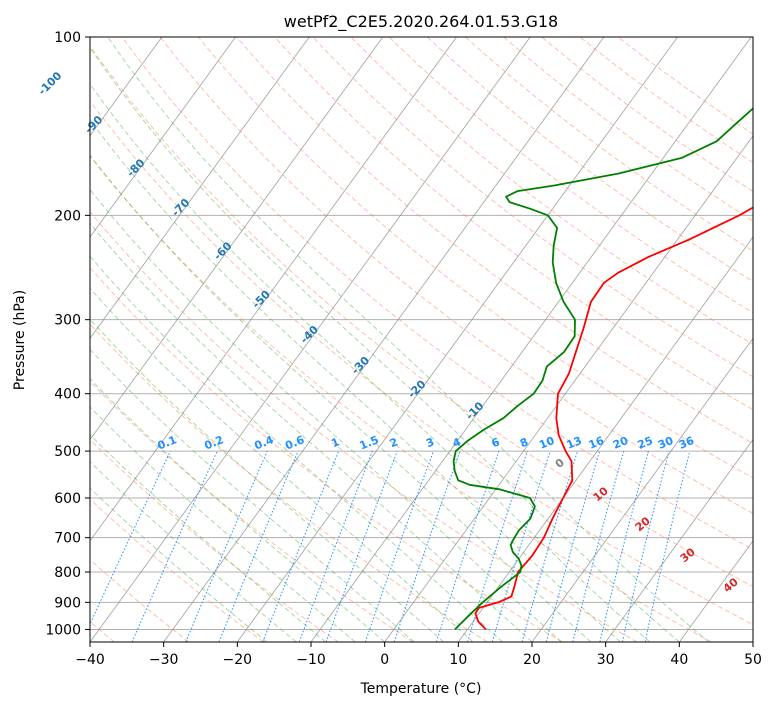 Image resolution: width=775 pixels, height=708 pixels. What do you see at coordinates (620, 443) in the screenshot?
I see `mixing-ratio-label: 20` at bounding box center [620, 443].